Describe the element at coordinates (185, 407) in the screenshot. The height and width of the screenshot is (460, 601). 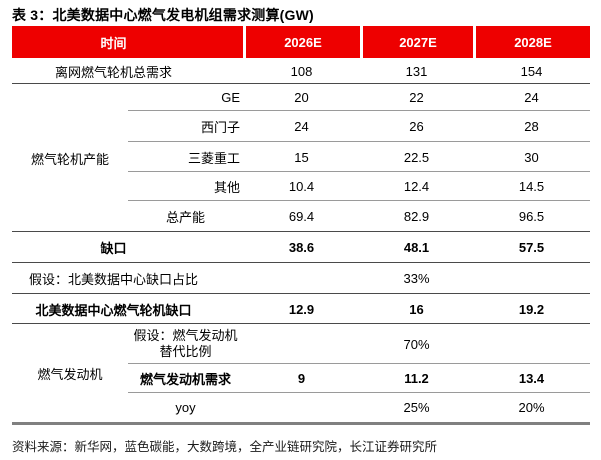
I see `row-sublabel: yoy` at that location.